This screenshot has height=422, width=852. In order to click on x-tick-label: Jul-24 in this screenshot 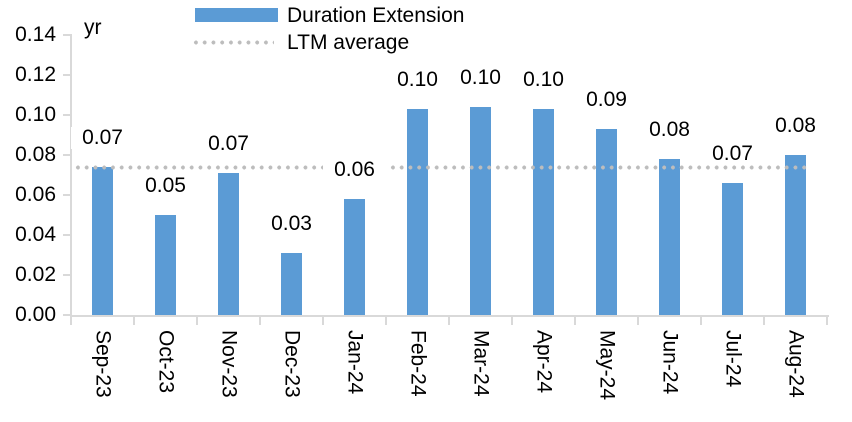, I will do `click(733, 359)`.